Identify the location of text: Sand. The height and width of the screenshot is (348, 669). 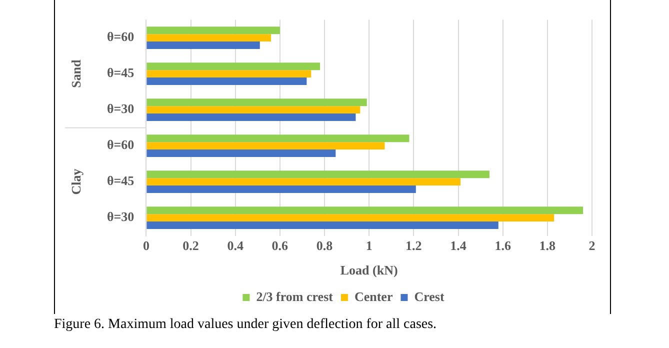
(76, 73).